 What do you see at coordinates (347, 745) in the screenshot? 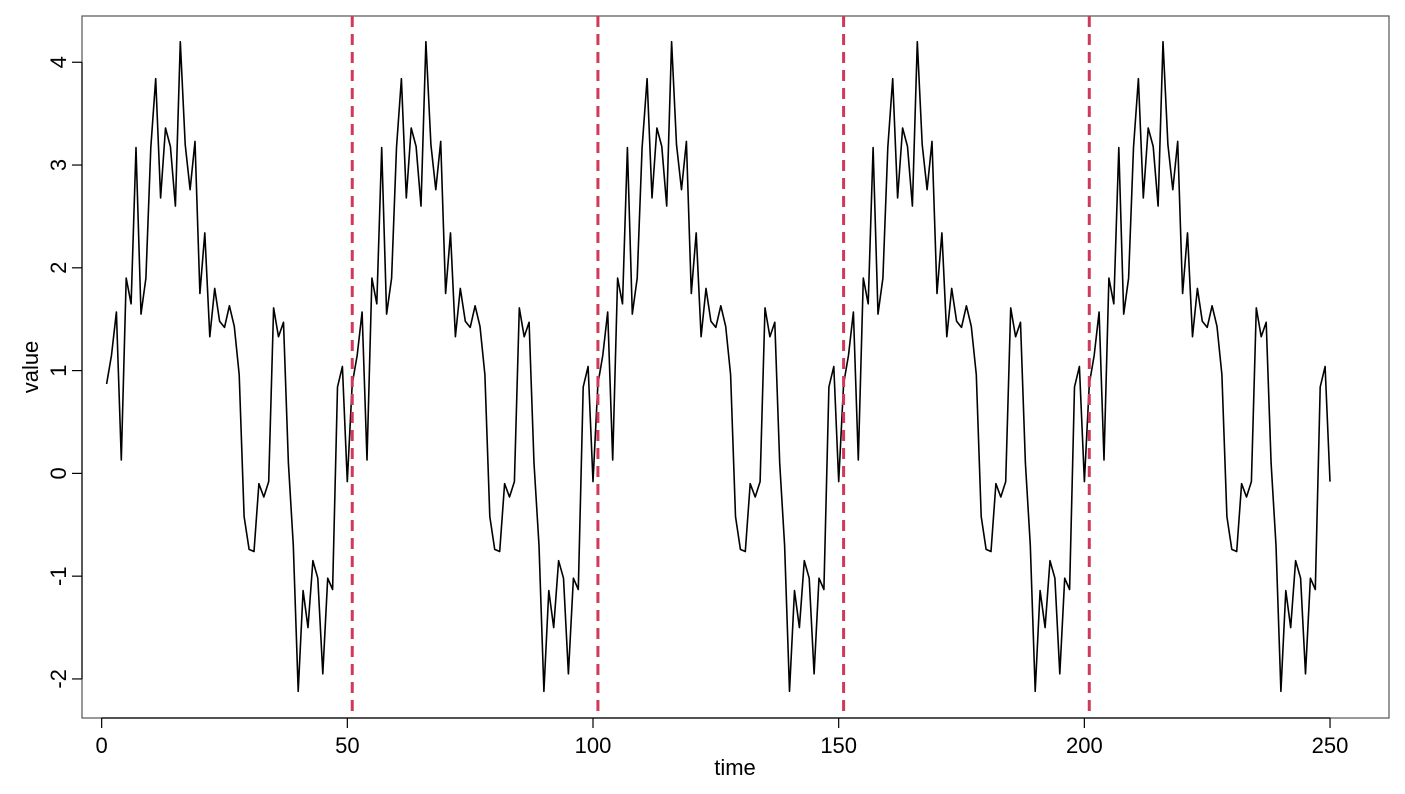
I see `x-tick-label: 50` at bounding box center [347, 745].